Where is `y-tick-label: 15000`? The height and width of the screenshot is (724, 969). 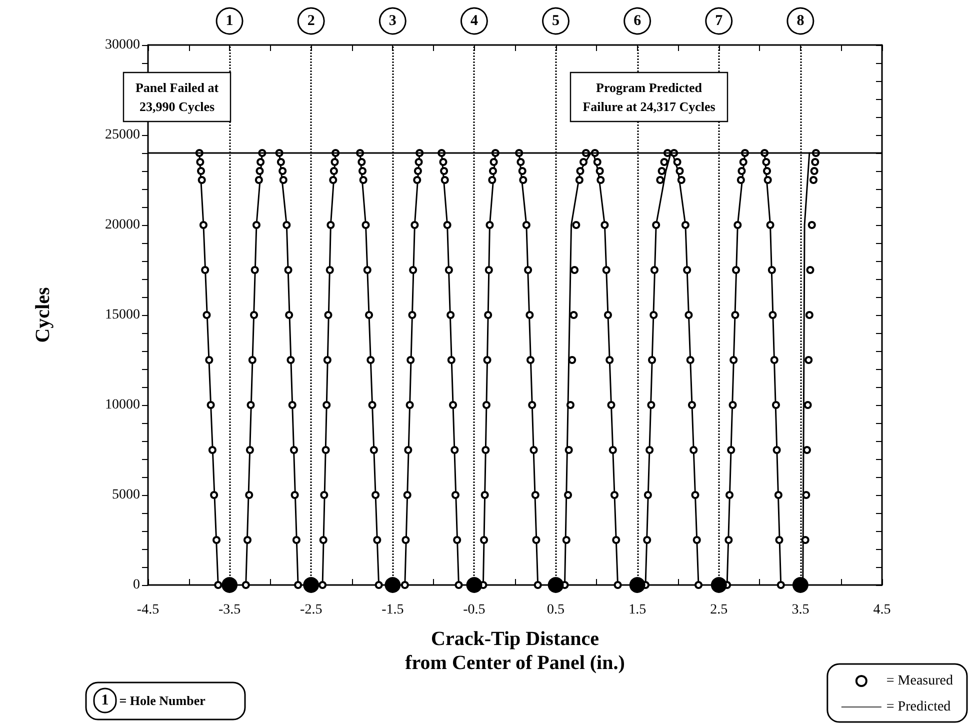 y-tick-label: 15000 is located at coordinates (122, 315).